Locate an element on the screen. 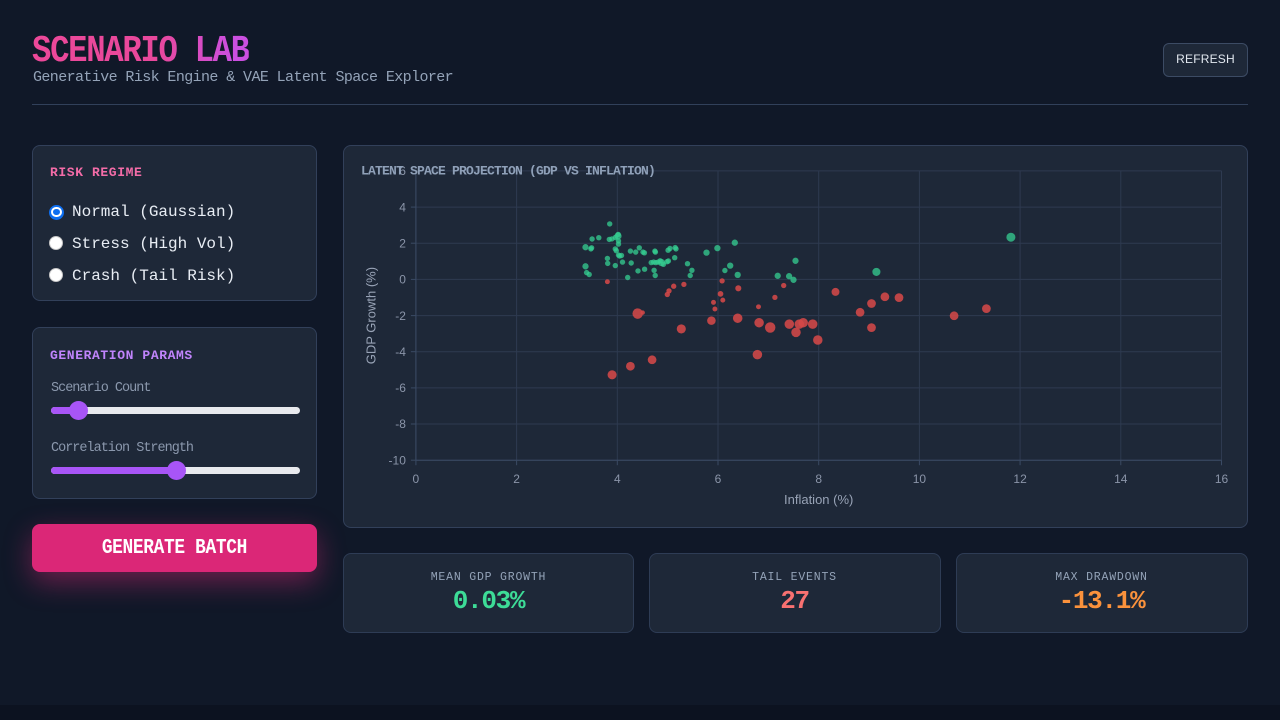 The height and width of the screenshot is (720, 1280). svg-text: 8 is located at coordinates (818, 479).